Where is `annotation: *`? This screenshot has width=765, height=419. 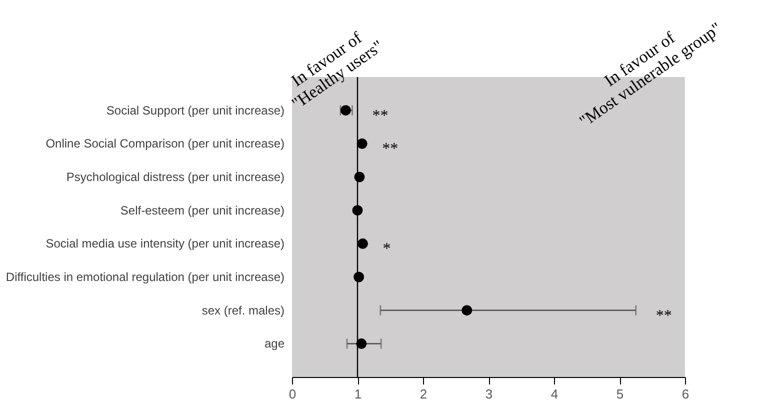 annotation: * is located at coordinates (386, 249).